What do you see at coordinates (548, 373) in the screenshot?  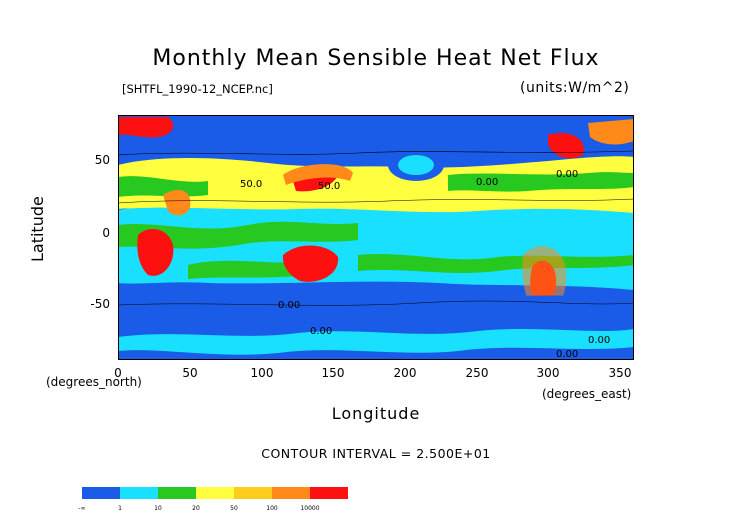 I see `x-tick-label: 300` at bounding box center [548, 373].